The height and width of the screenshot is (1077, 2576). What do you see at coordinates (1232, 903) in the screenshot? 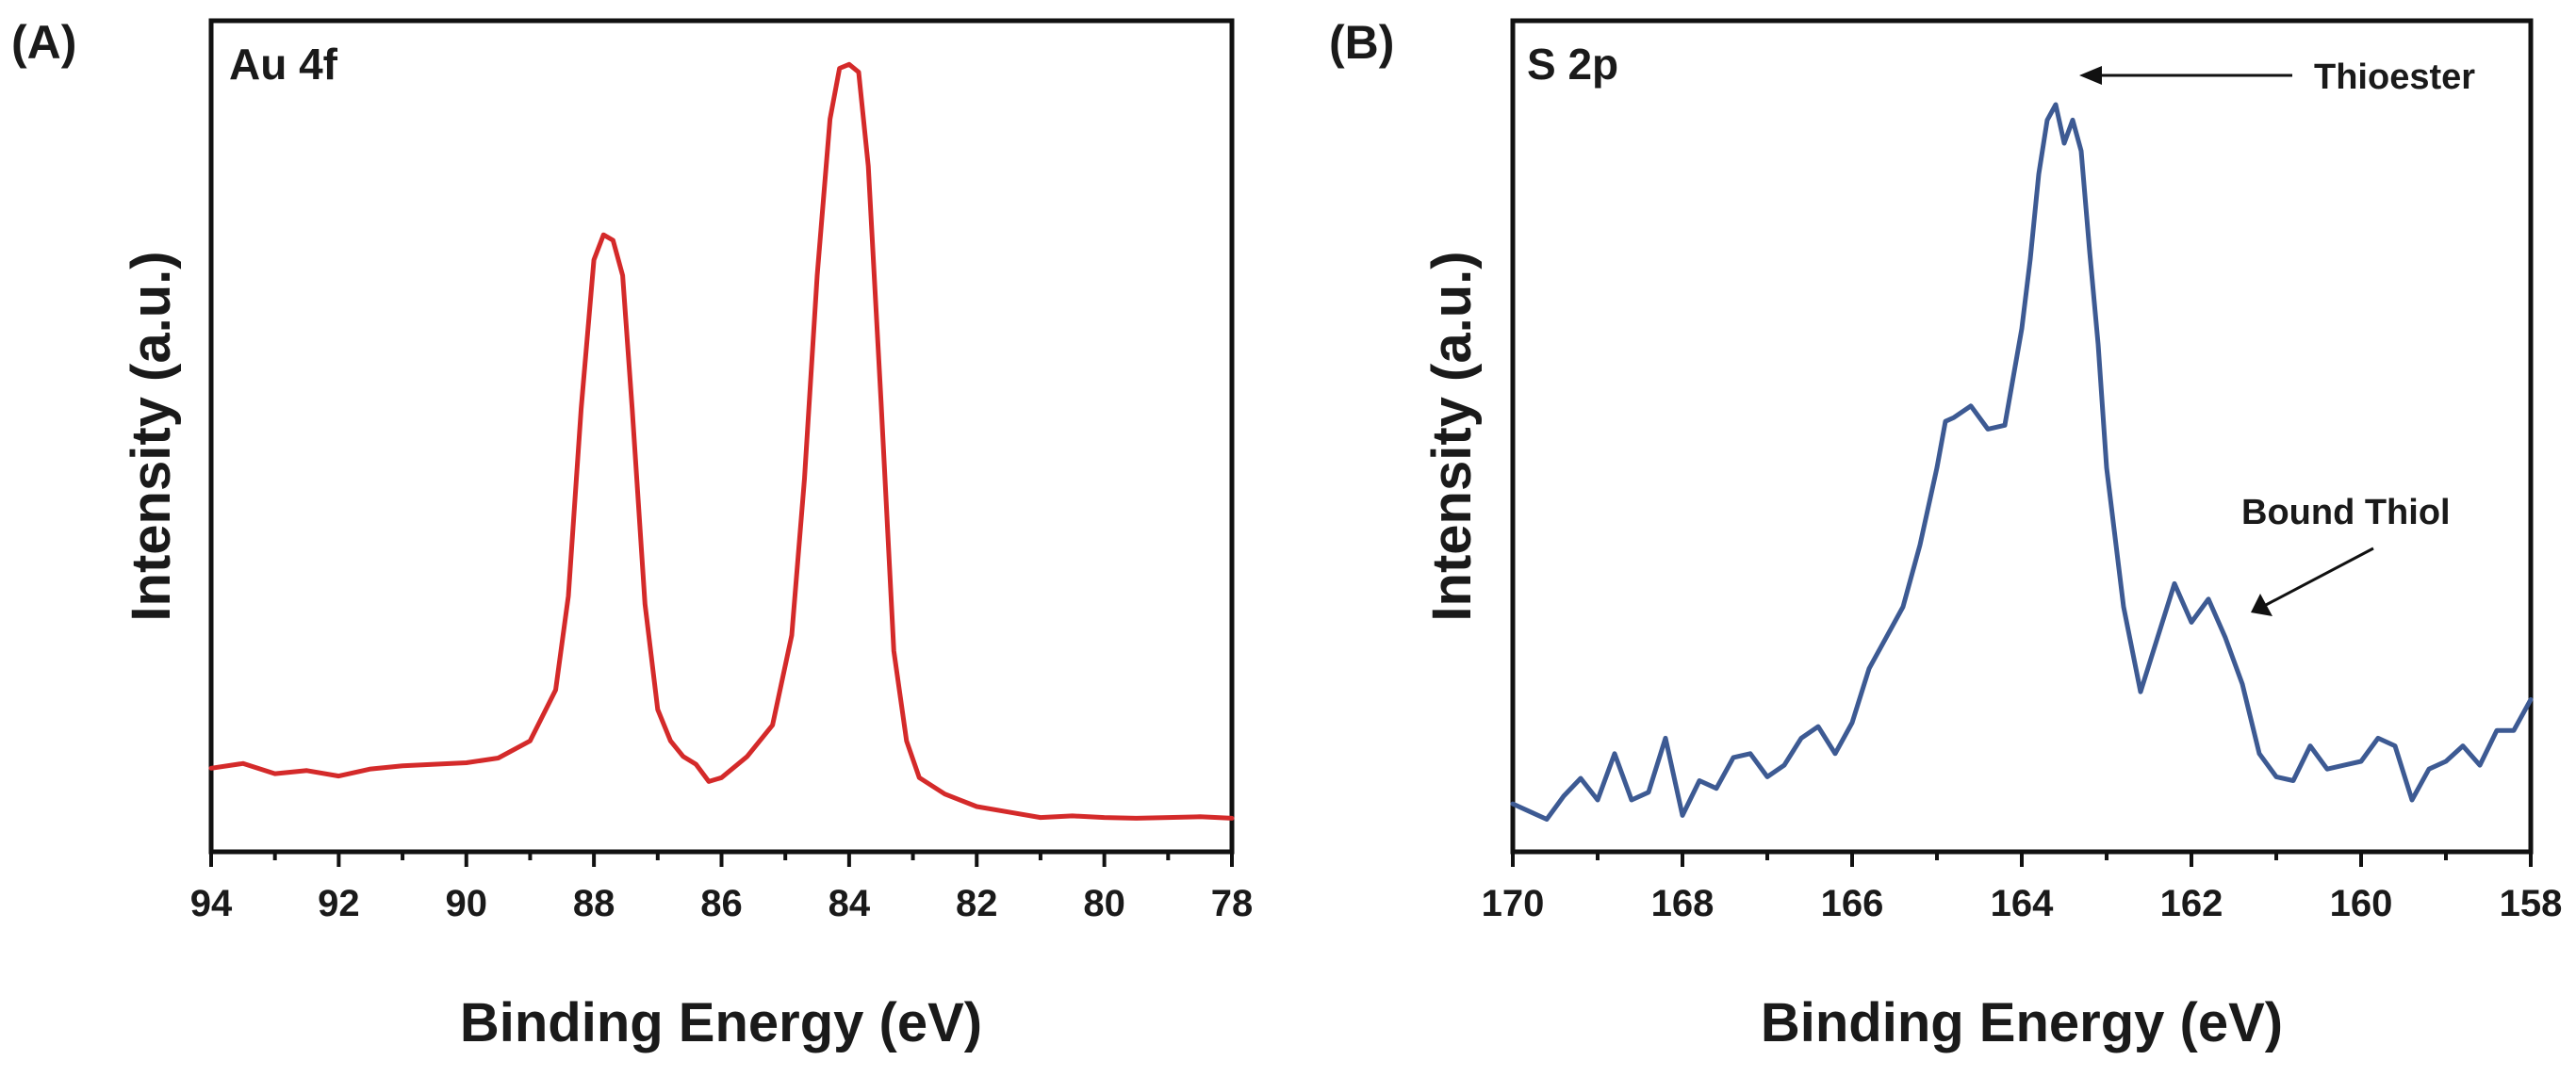
I see `x-tick-label-a-78: 78` at bounding box center [1232, 903].